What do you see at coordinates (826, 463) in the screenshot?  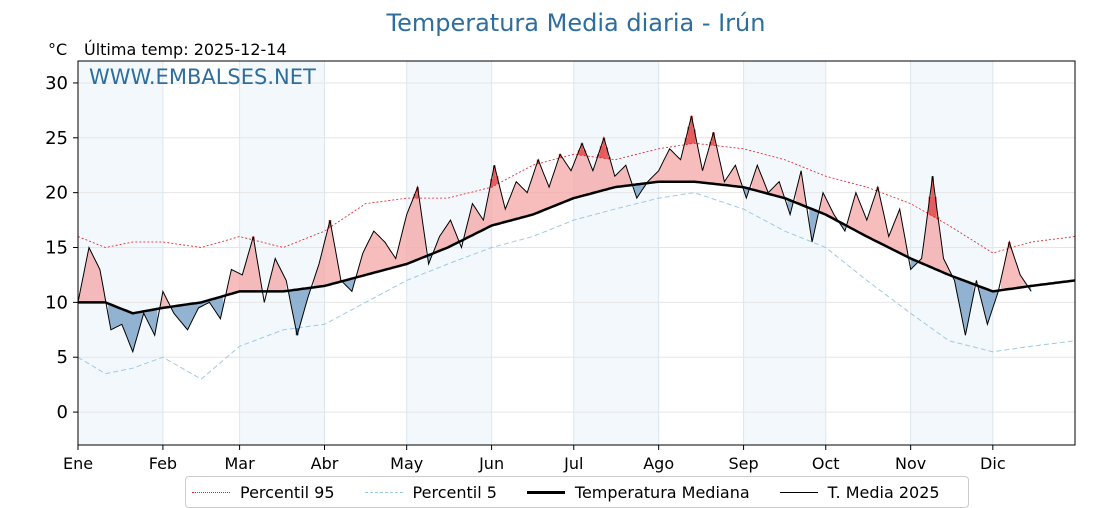 I see `x-tick-label-oct: Oct` at bounding box center [826, 463].